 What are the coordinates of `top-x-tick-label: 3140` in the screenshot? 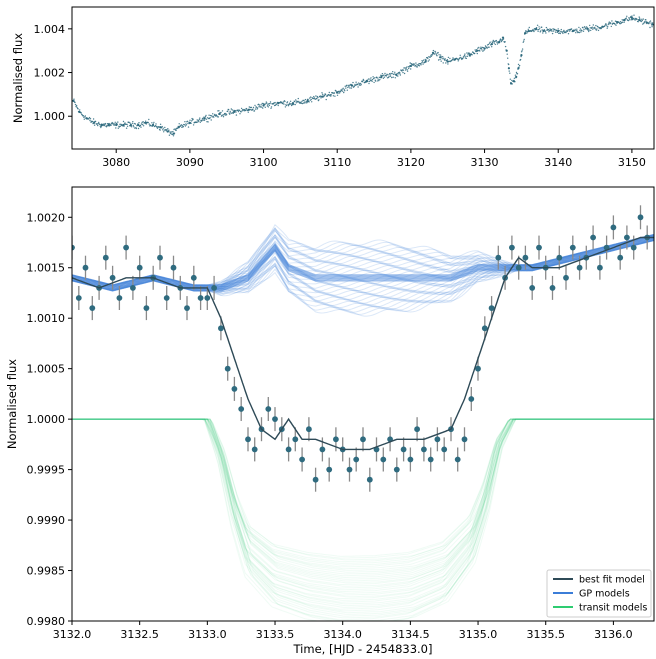 It's located at (558, 162).